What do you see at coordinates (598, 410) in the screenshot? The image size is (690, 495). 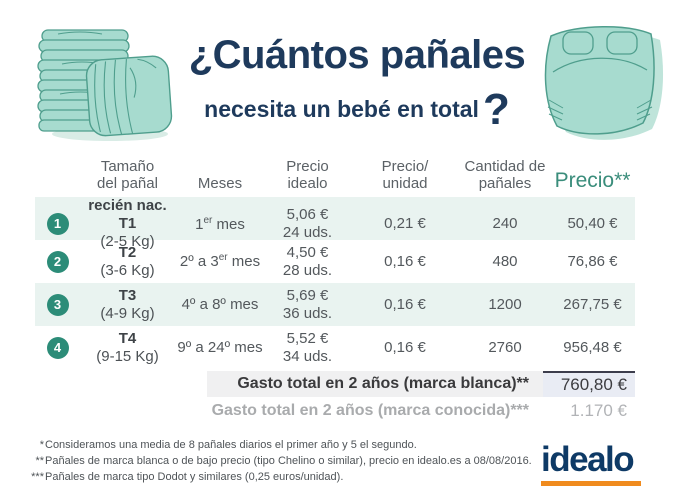 I see `total-value: 1.170 €` at bounding box center [598, 410].